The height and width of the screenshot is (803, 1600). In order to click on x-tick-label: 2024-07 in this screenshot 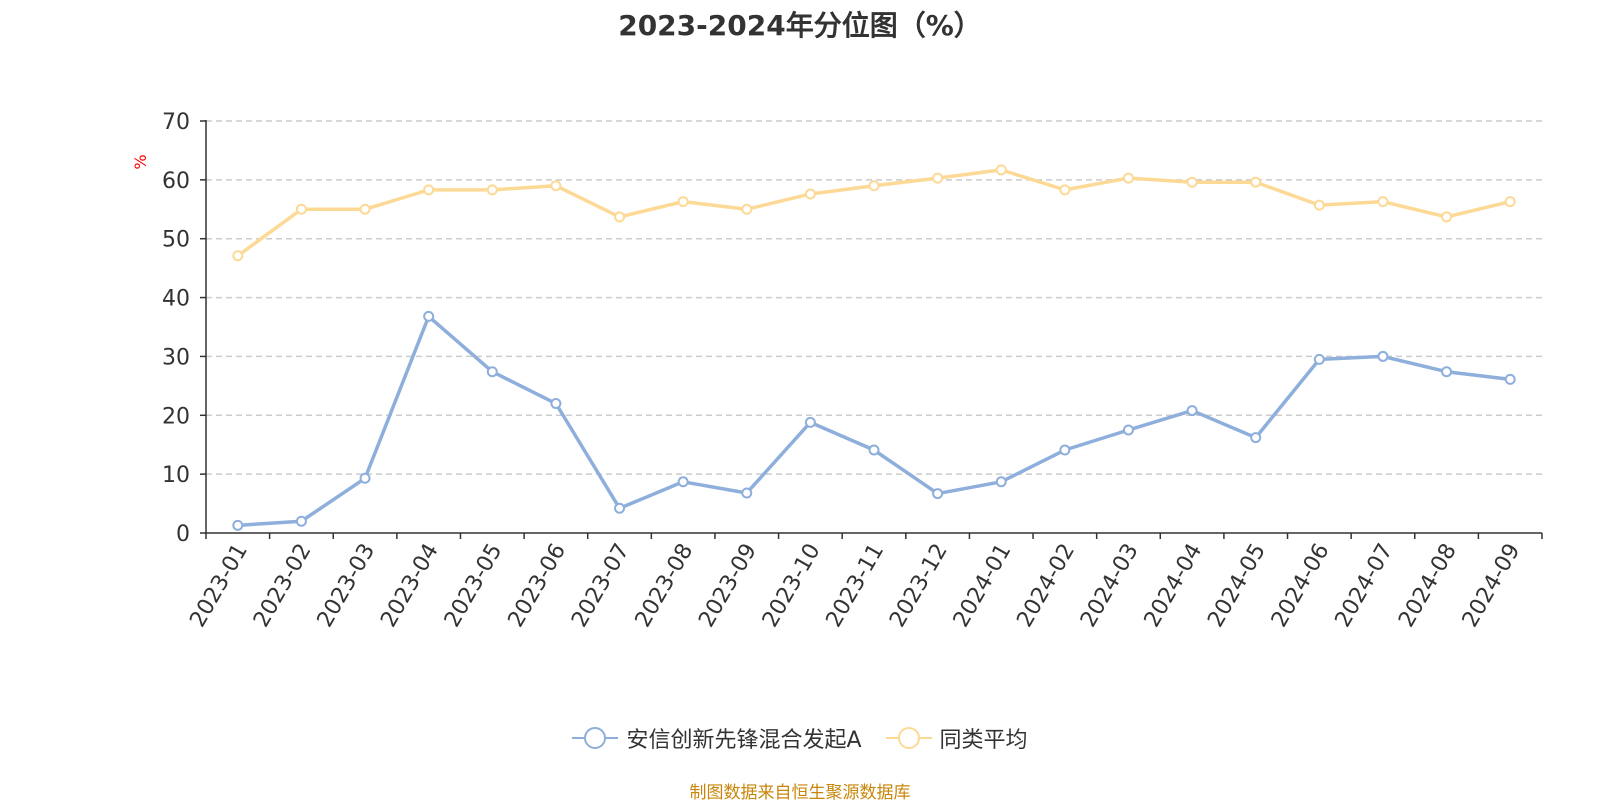, I will do `click(1365, 586)`.